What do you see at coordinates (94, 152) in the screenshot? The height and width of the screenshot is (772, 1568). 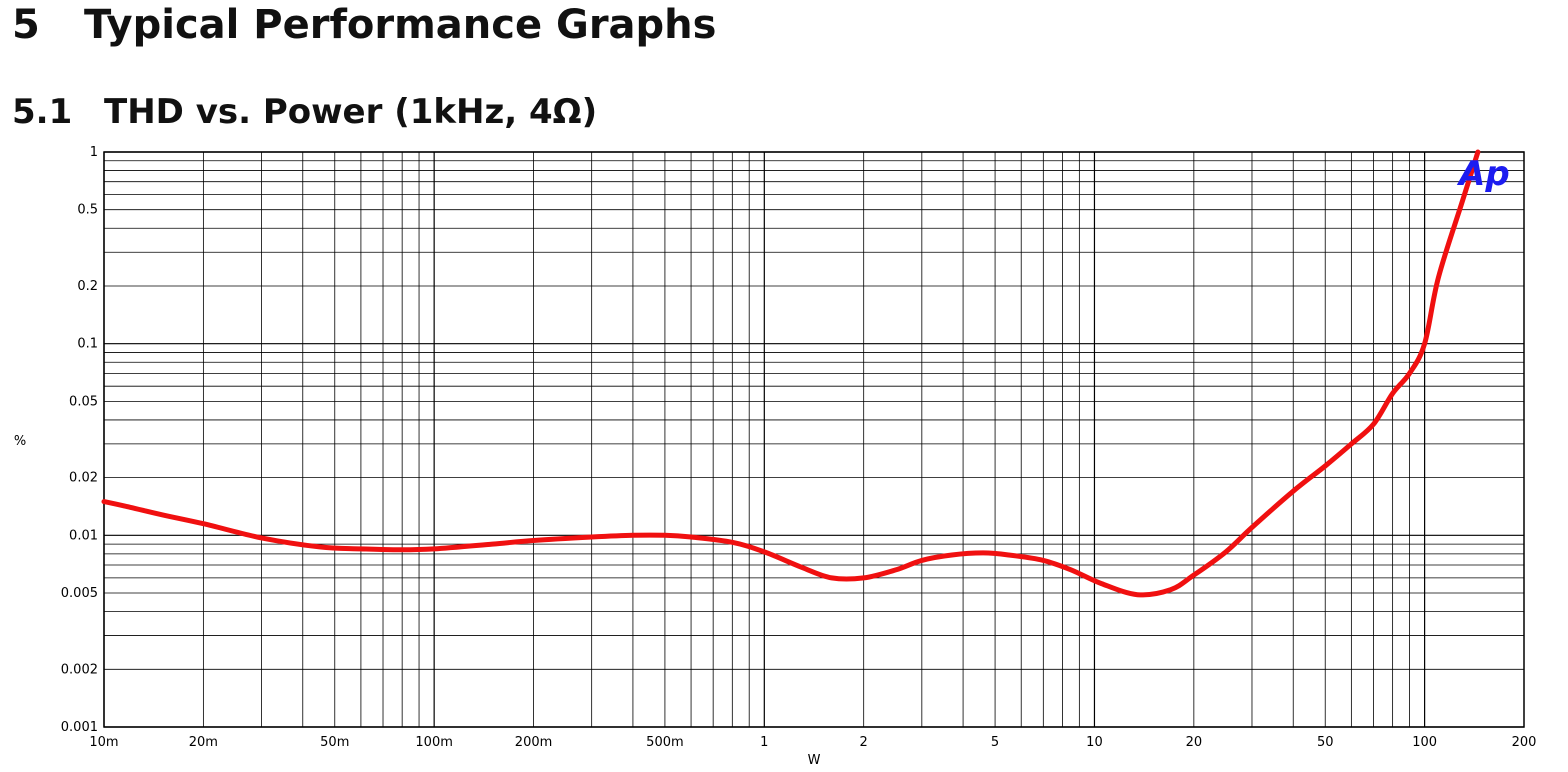 I see `y-tick-label: 1` at bounding box center [94, 152].